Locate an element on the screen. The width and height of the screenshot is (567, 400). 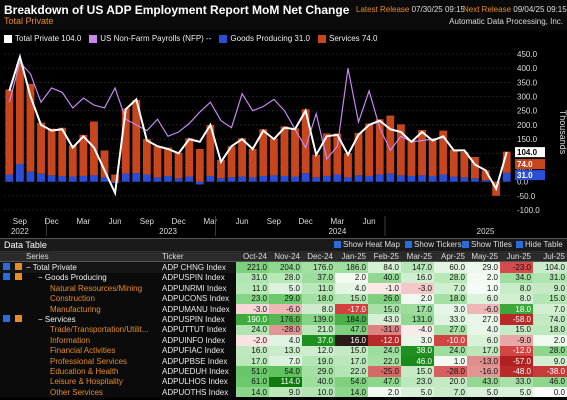
series-name: Manufacturing is located at coordinates (92, 309).